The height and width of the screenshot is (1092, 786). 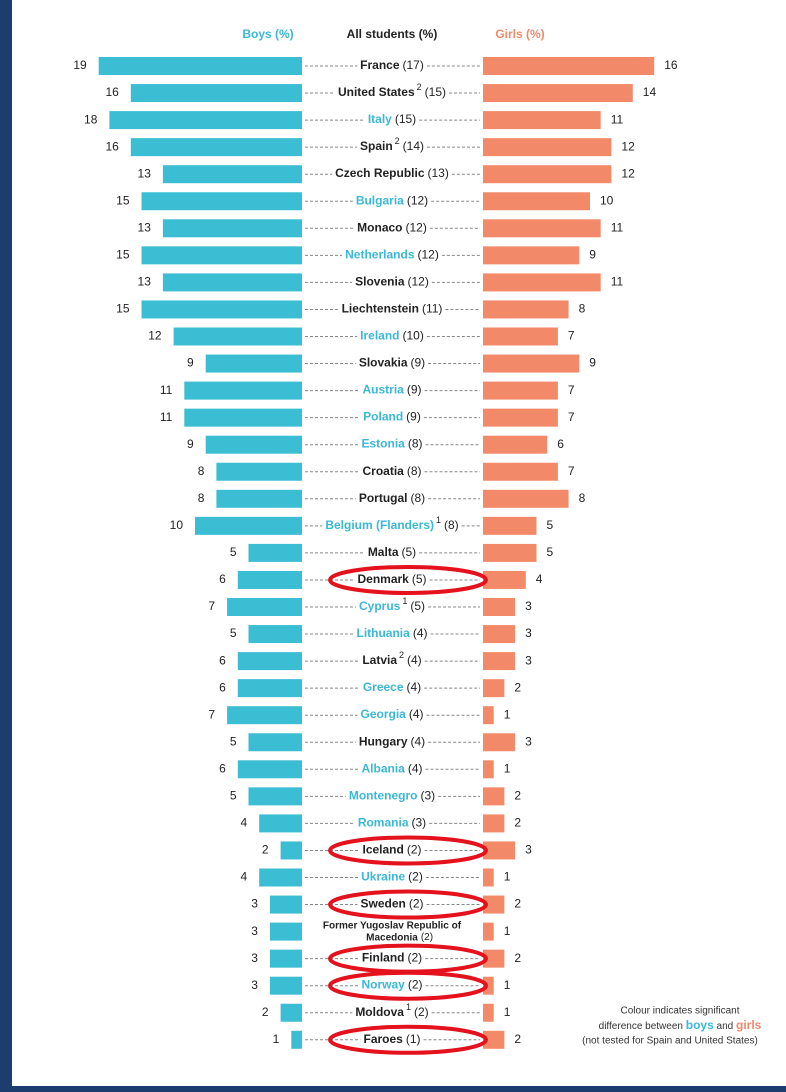 What do you see at coordinates (438, 173) in the screenshot?
I see `all-students-label: (13)` at bounding box center [438, 173].